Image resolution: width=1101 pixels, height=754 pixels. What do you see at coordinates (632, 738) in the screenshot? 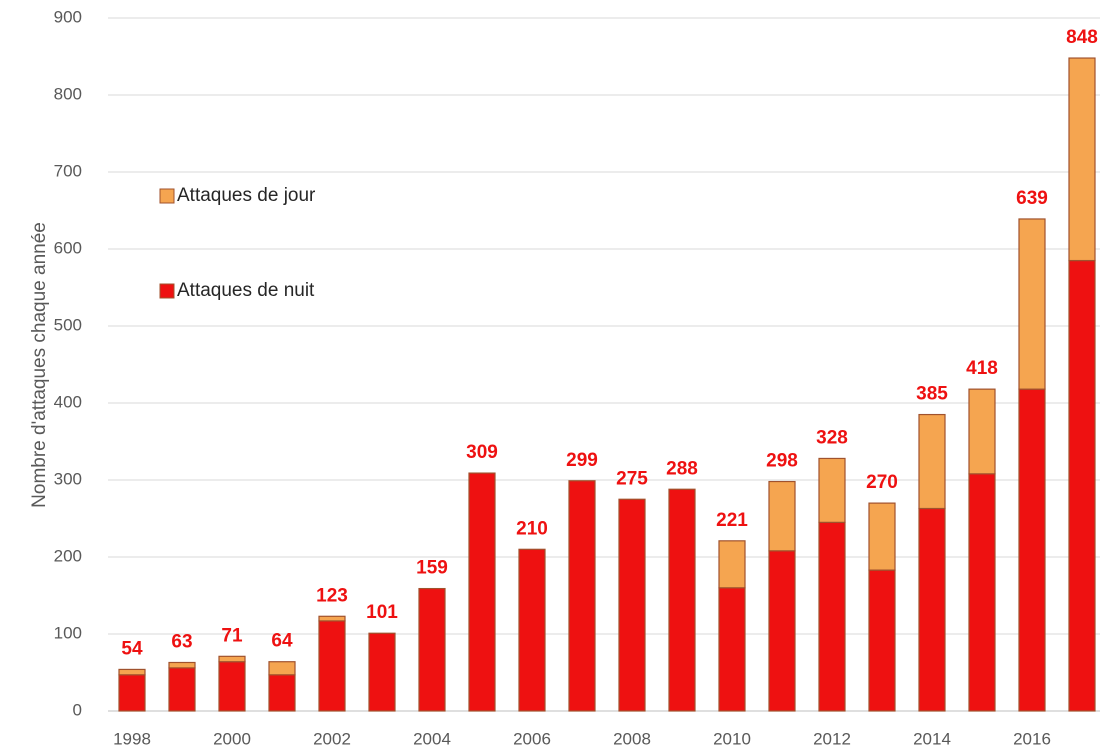
I see `x-tick-label: 2008` at bounding box center [632, 738].